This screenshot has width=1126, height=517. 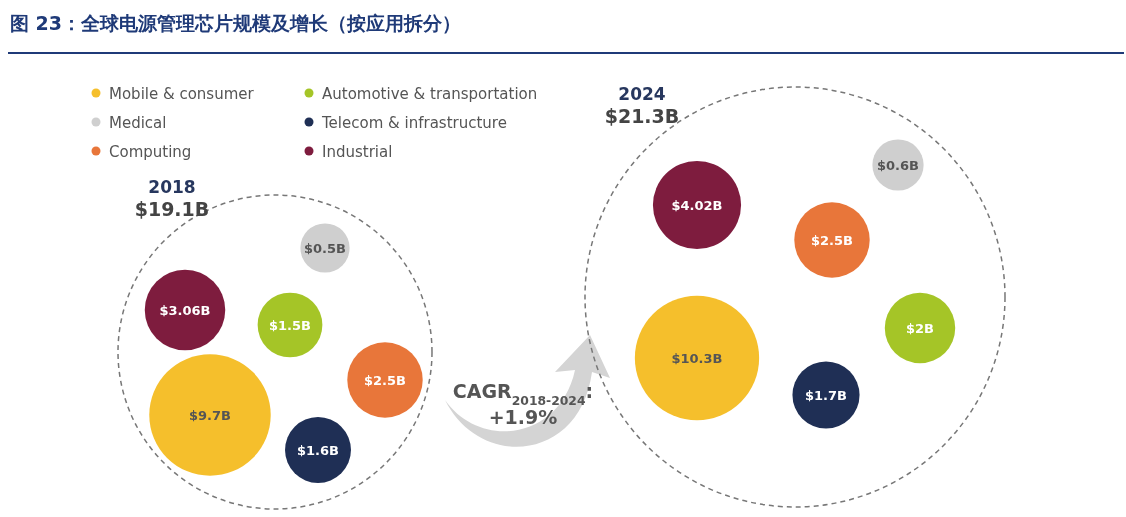 I want to click on legend-label: Telecom & infrastructure, so click(x=414, y=123).